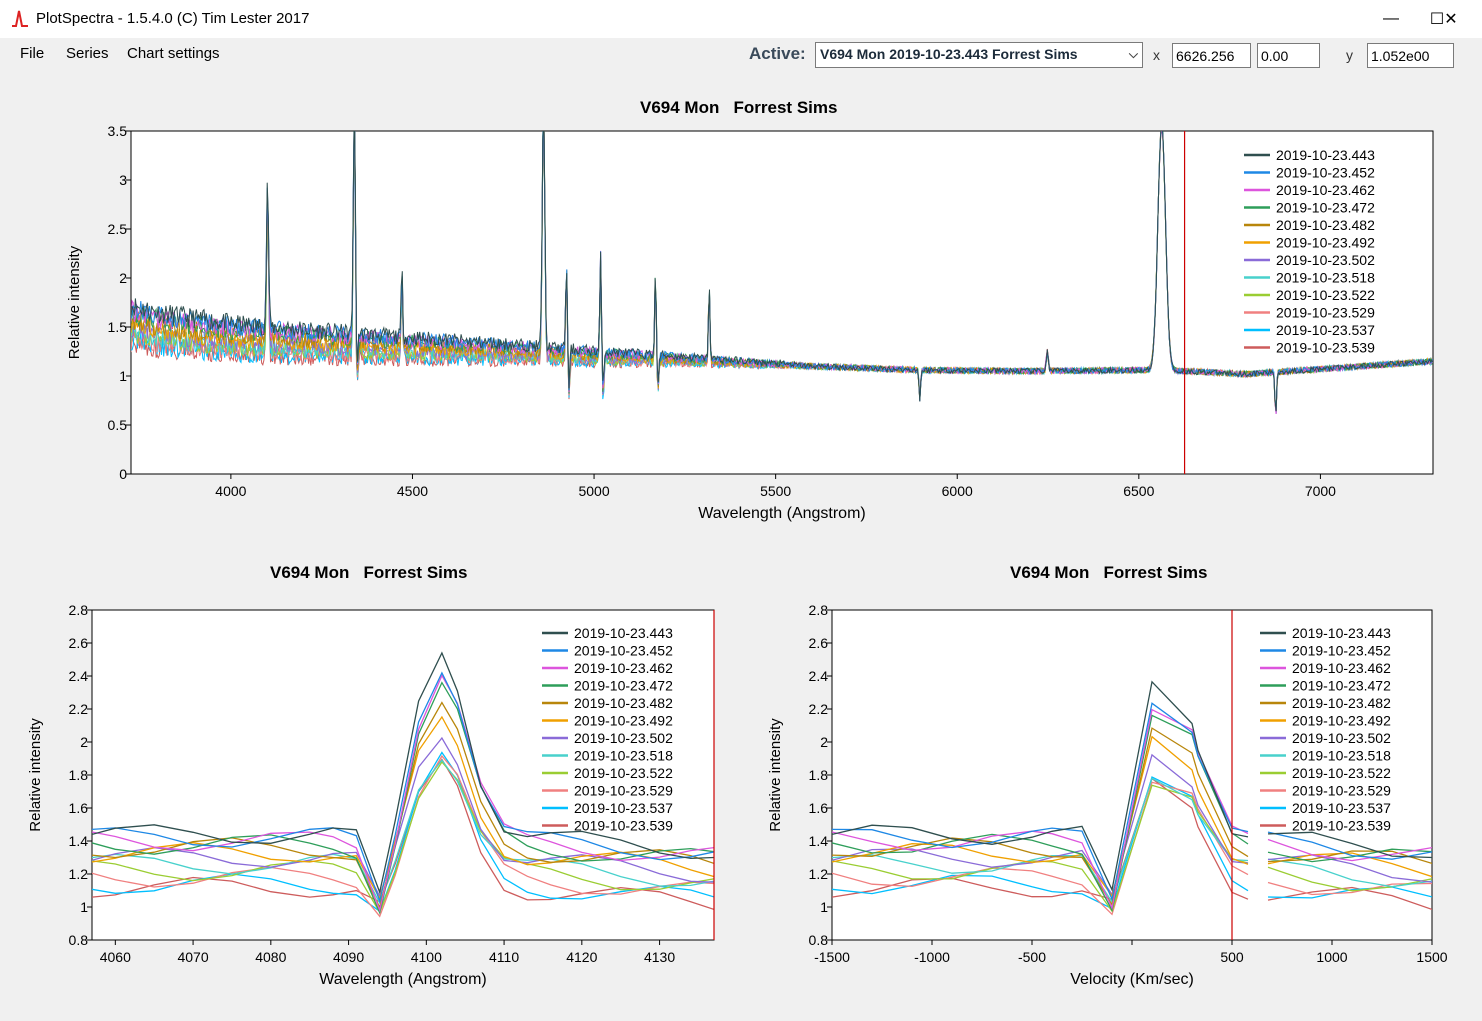  What do you see at coordinates (173, 53) in the screenshot?
I see `menu-chart-settings: Chart settings` at bounding box center [173, 53].